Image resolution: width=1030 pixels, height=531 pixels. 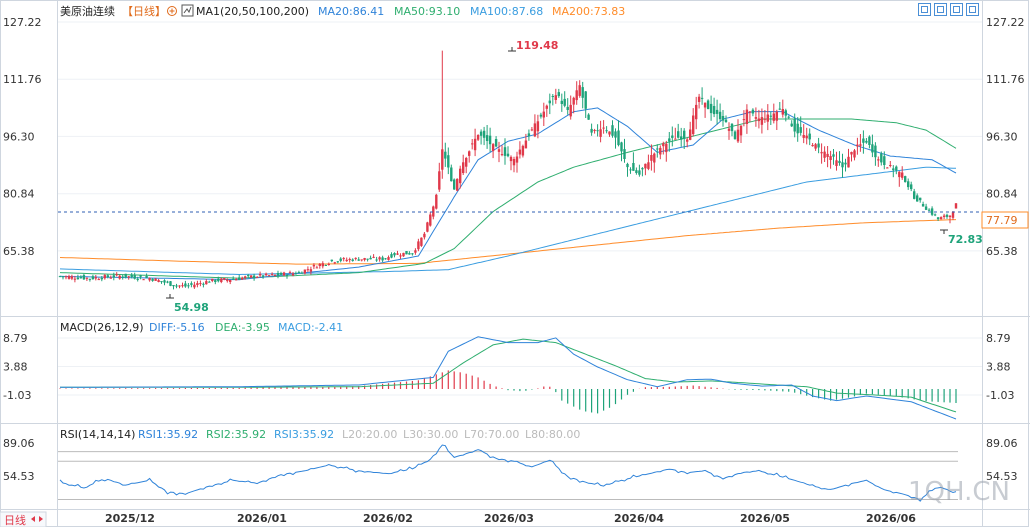 I want to click on zoom-in-icon, so click(x=924, y=9).